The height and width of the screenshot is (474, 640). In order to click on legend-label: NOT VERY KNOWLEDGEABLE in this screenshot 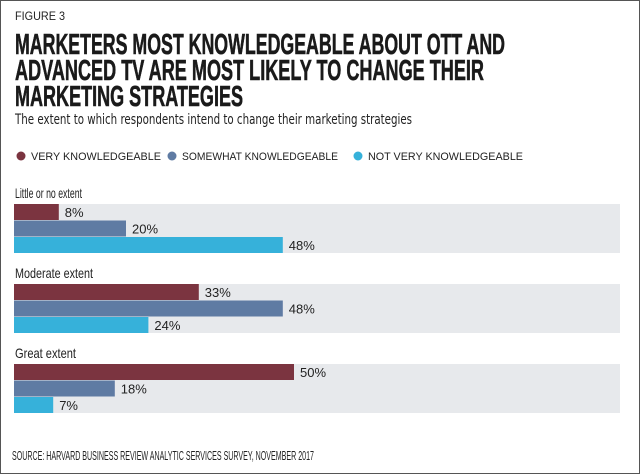, I will do `click(445, 157)`.